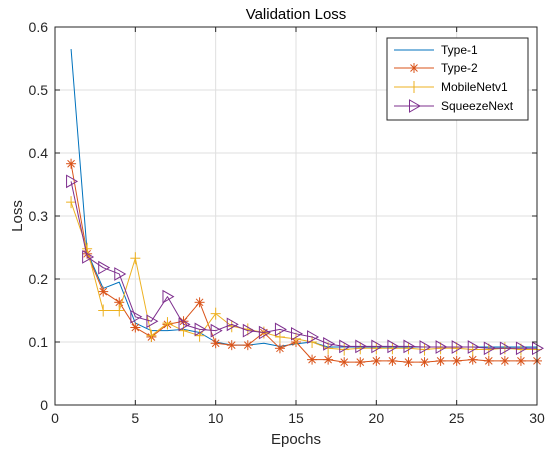 This screenshot has height=456, width=550. What do you see at coordinates (216, 418) in the screenshot?
I see `x-tick-label: 10` at bounding box center [216, 418].